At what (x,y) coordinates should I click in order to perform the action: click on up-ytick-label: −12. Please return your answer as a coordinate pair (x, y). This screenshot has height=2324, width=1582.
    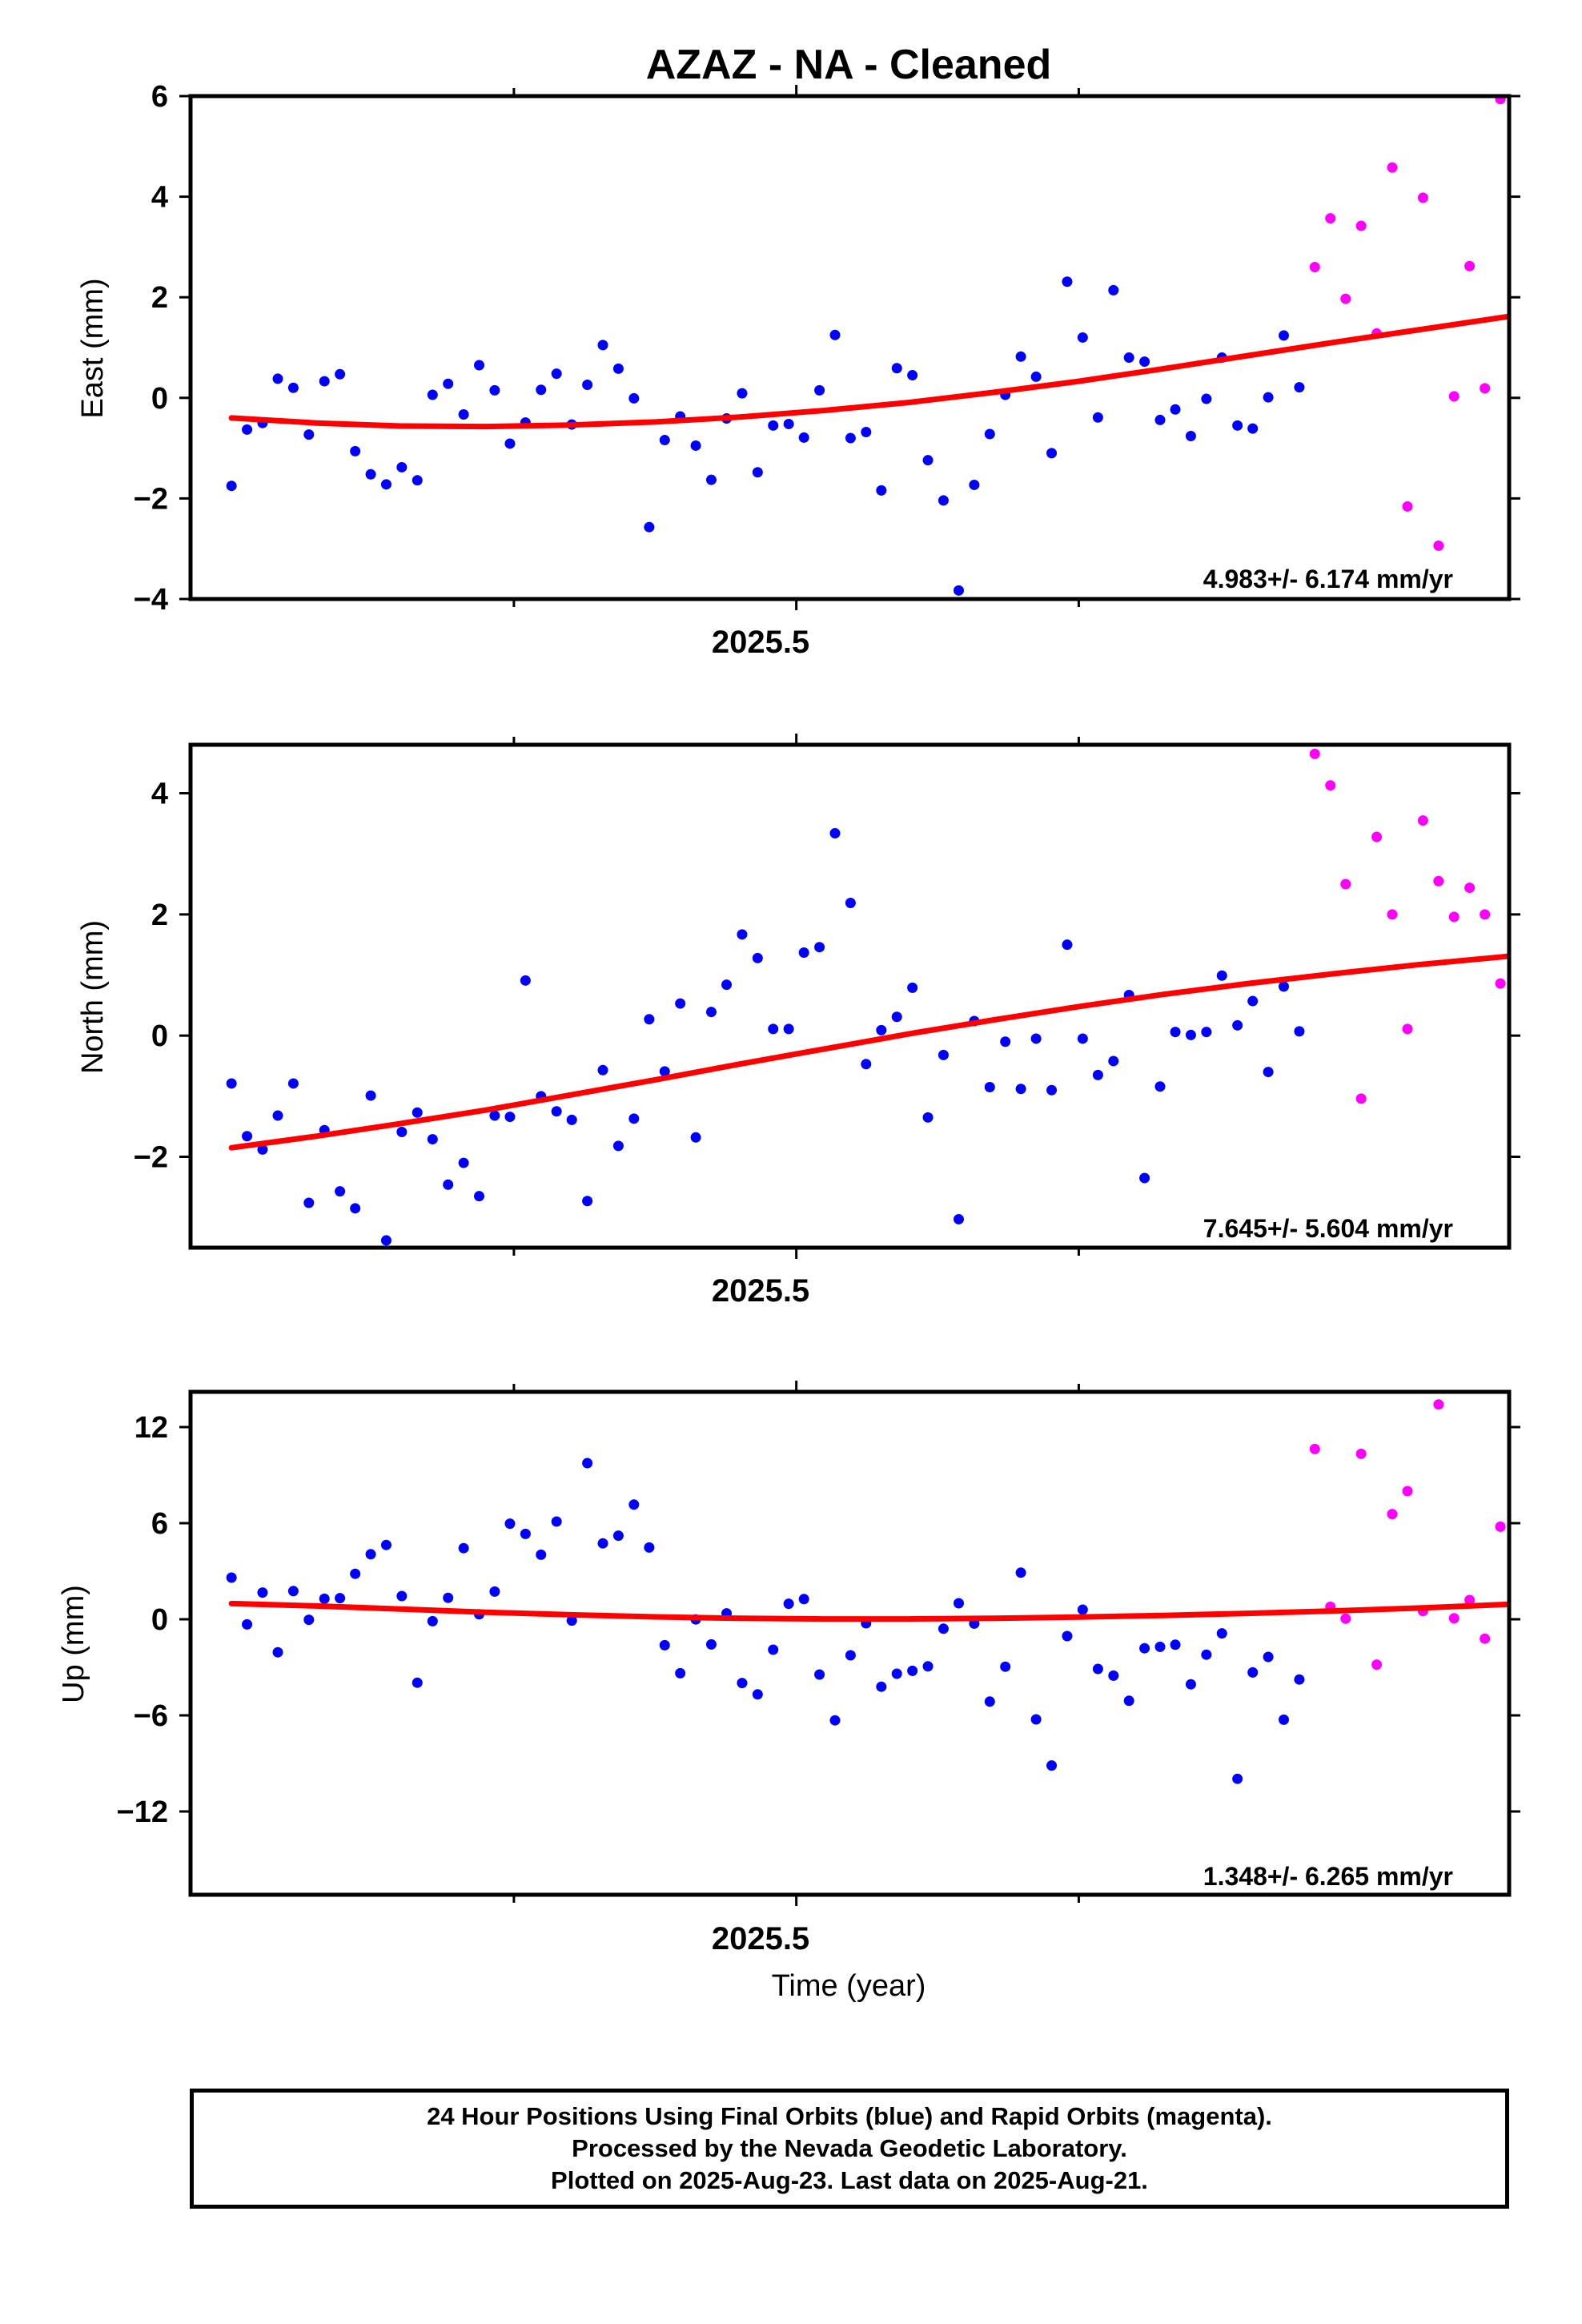
    Looking at the image, I should click on (142, 1812).